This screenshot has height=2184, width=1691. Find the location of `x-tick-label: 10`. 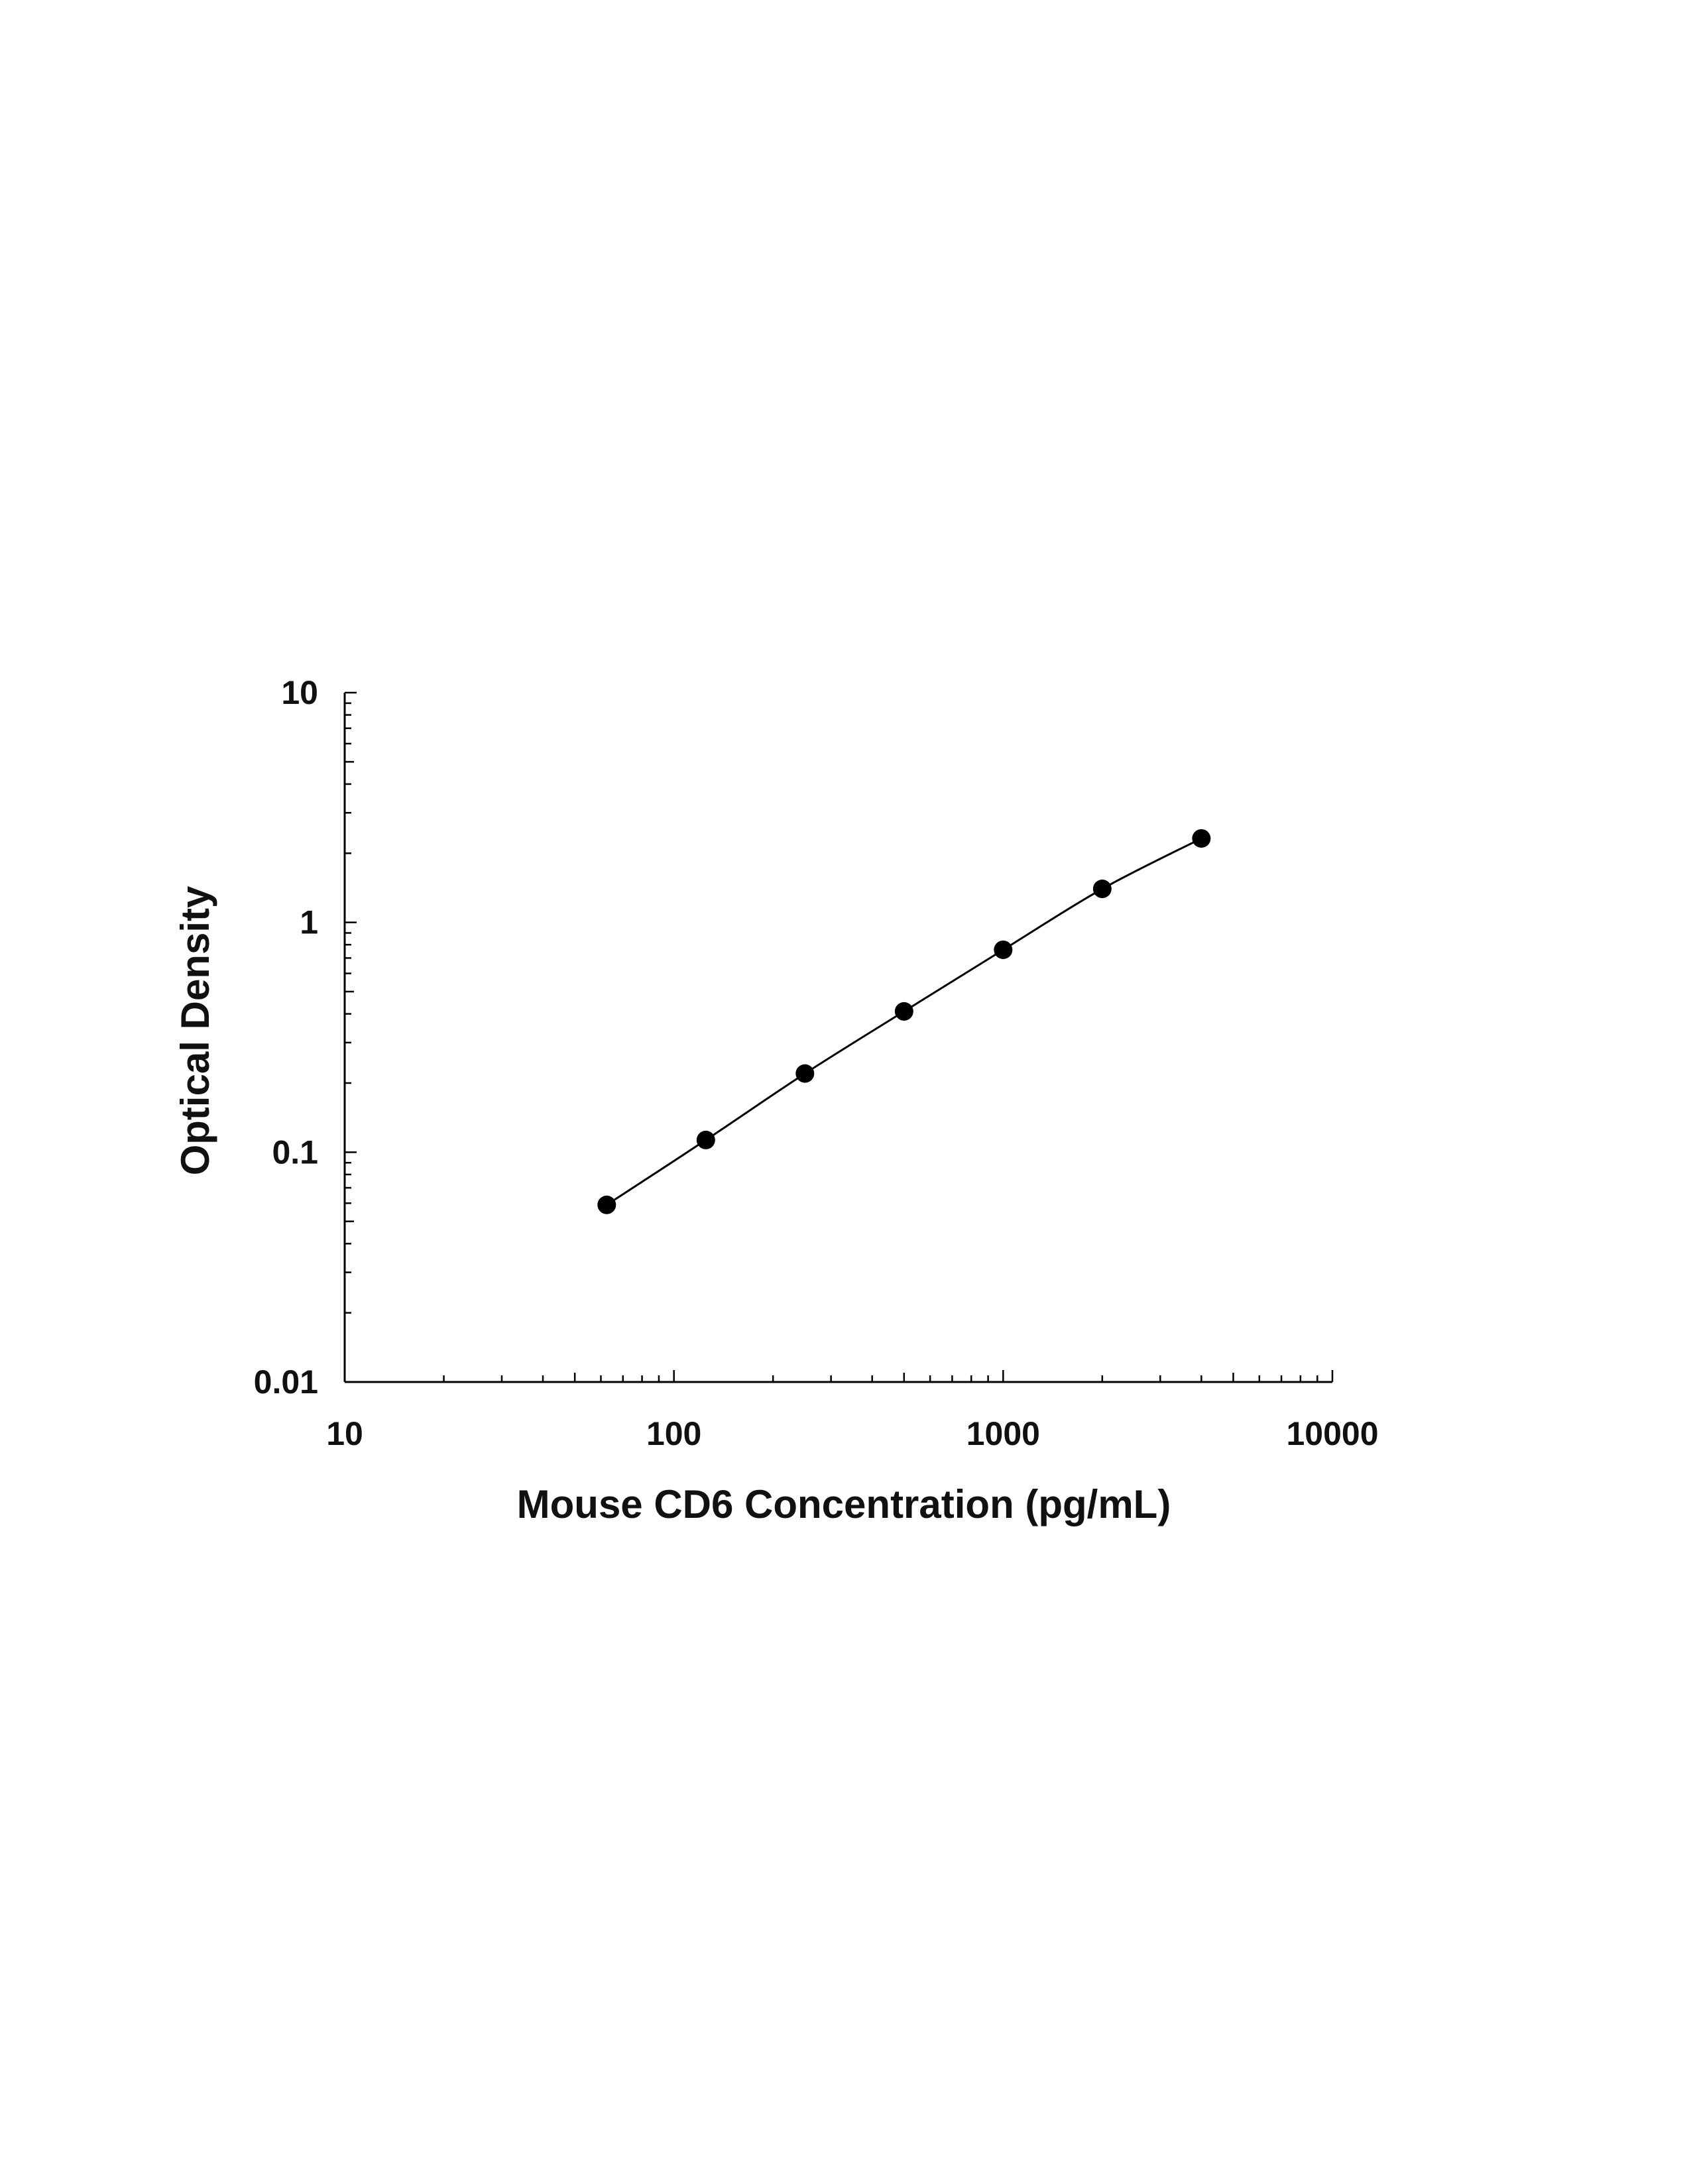

x-tick-label: 10 is located at coordinates (344, 1433).